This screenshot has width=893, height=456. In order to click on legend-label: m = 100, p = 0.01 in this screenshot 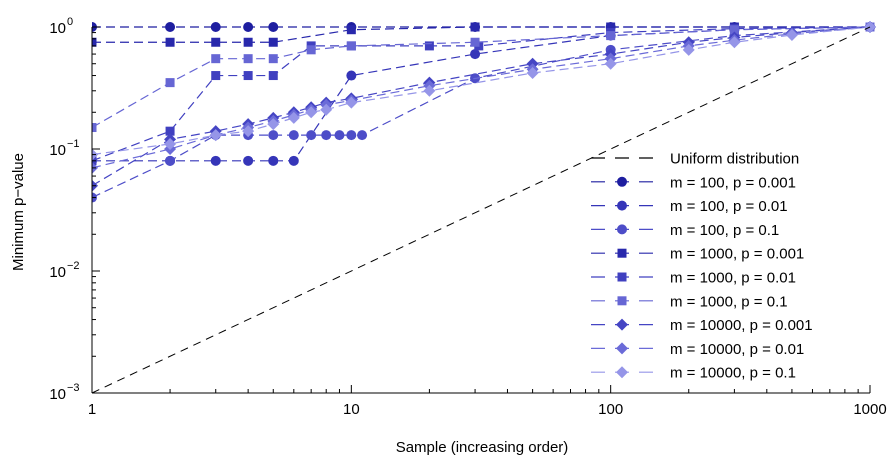, I will do `click(729, 206)`.